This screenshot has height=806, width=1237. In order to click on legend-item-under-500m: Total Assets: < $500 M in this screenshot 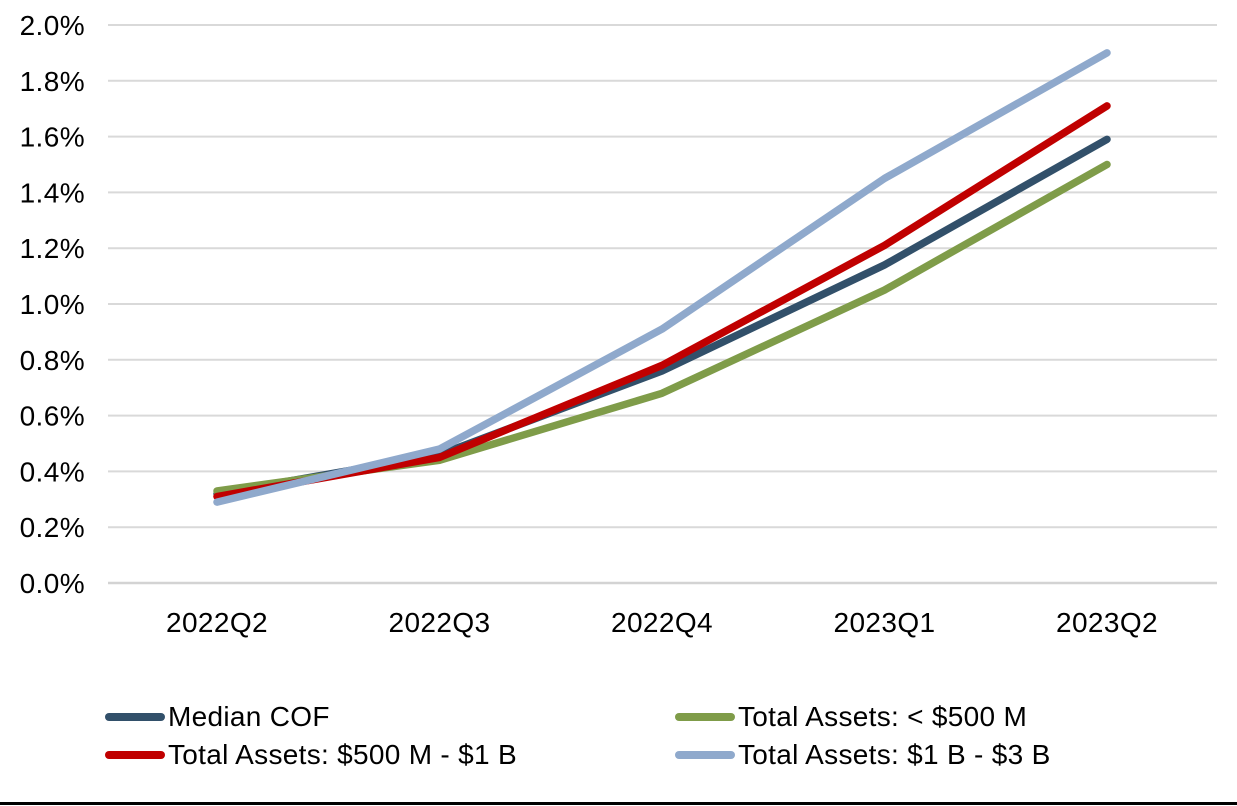, I will do `click(946, 717)`.